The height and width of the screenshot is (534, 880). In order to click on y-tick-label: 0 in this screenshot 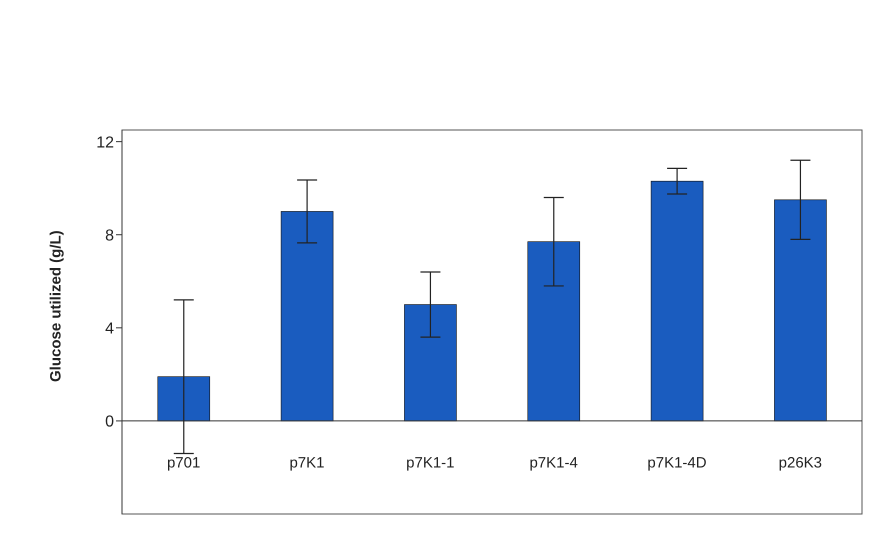, I will do `click(109, 422)`.